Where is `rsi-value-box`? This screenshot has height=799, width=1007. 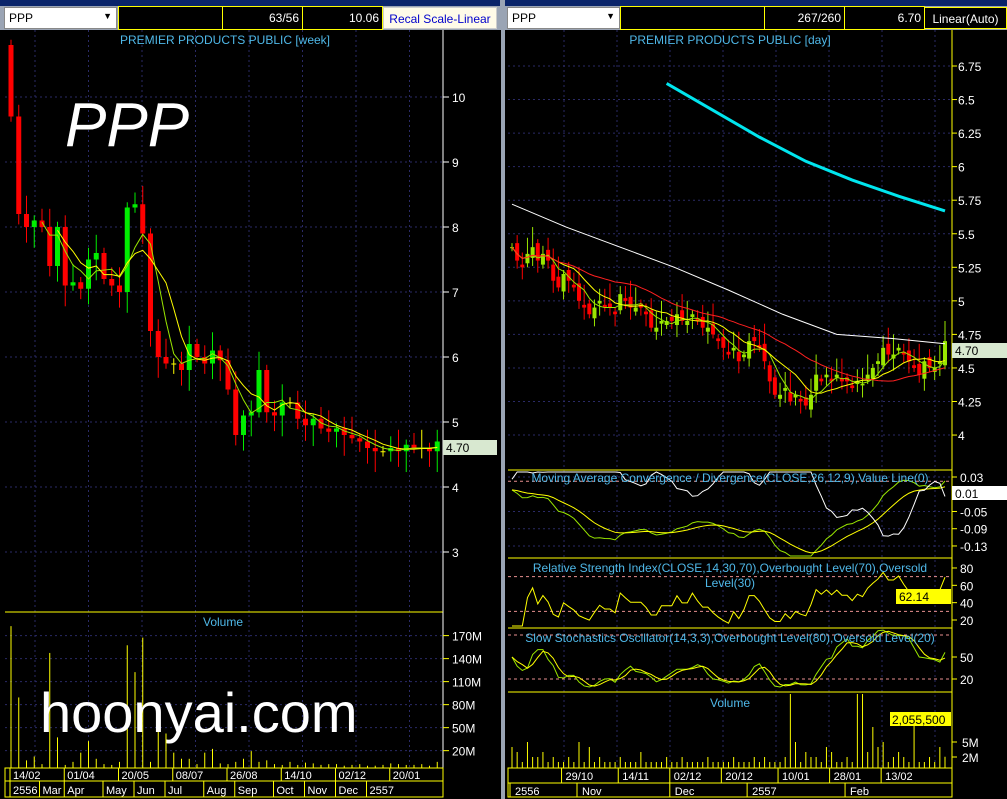
rsi-value-box is located at coordinates (923, 596).